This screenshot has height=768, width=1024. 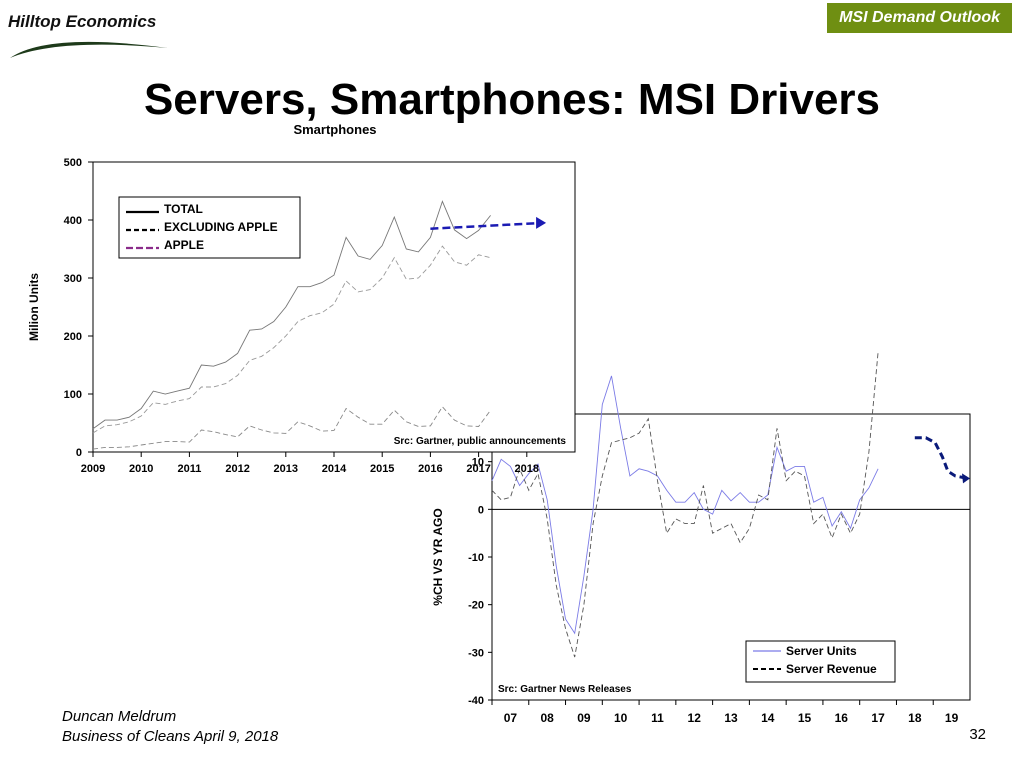 I want to click on server-x-tick-label: 11, so click(x=657, y=718).